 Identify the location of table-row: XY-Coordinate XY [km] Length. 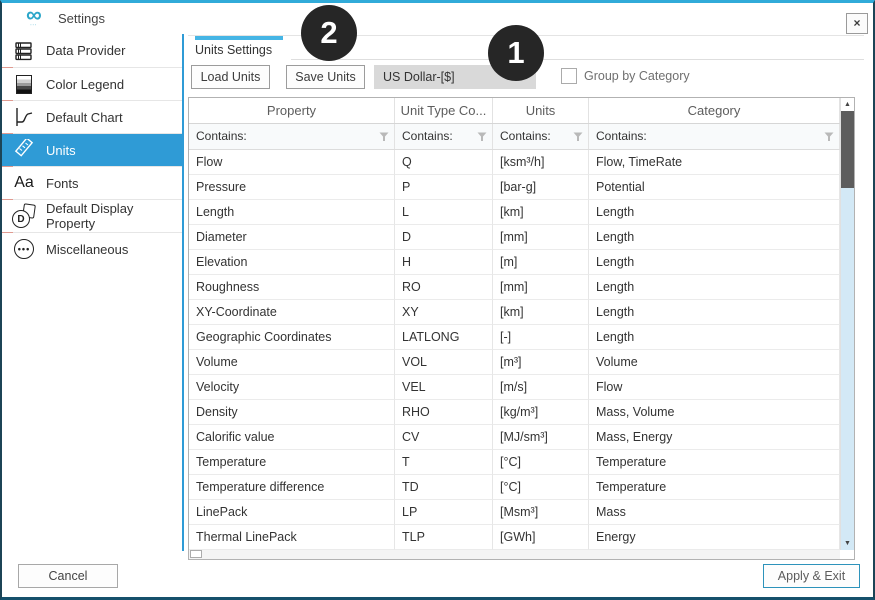
(514, 312).